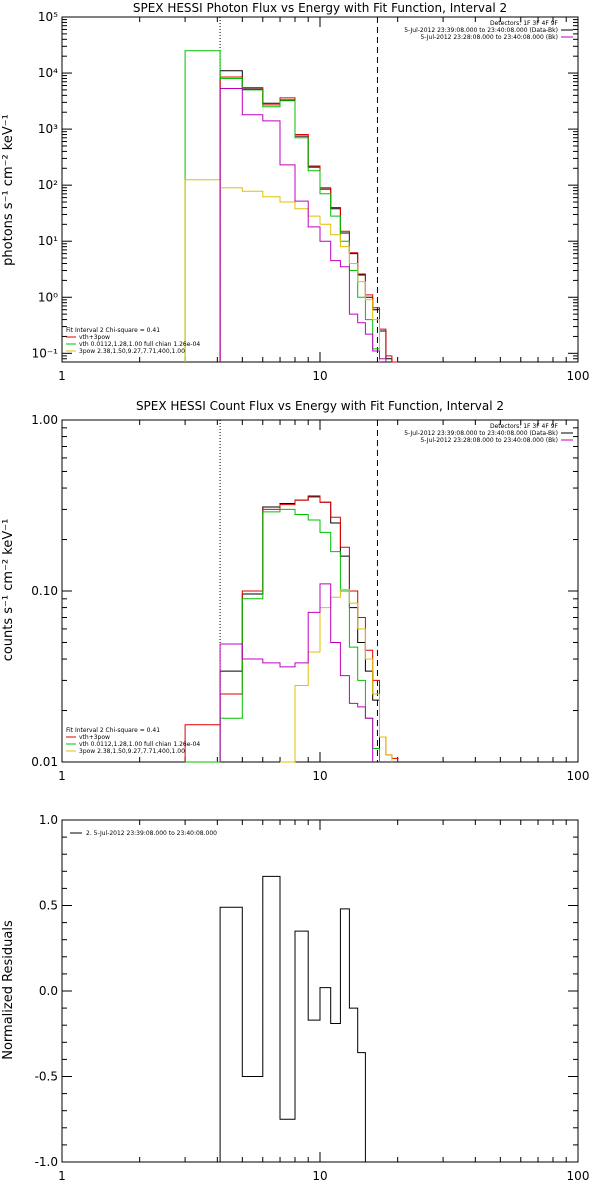 Image resolution: width=600 pixels, height=1200 pixels. I want to click on y-tick-label: 10⁰, so click(48, 297).